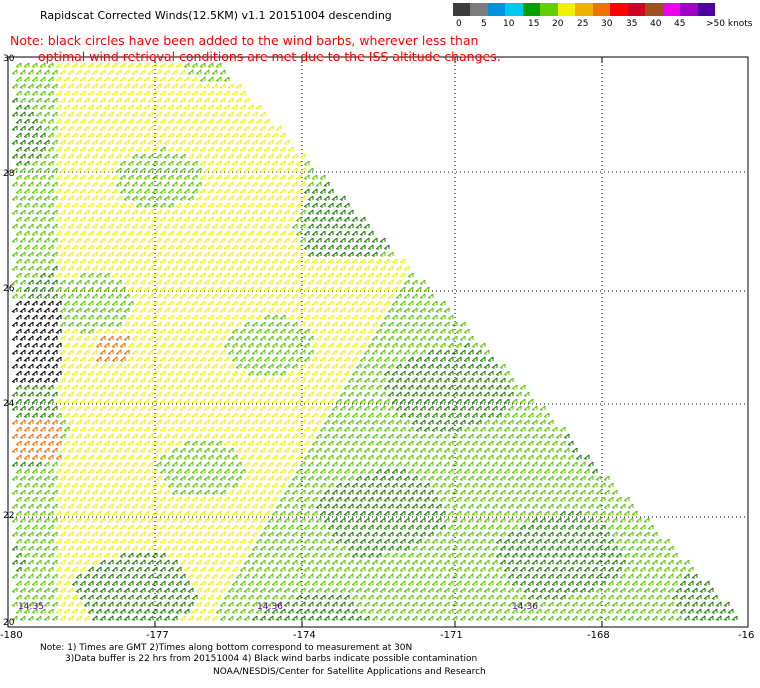 The width and height of the screenshot is (760, 688). Describe the element at coordinates (680, 24) in the screenshot. I see `legend-label: 45` at that location.